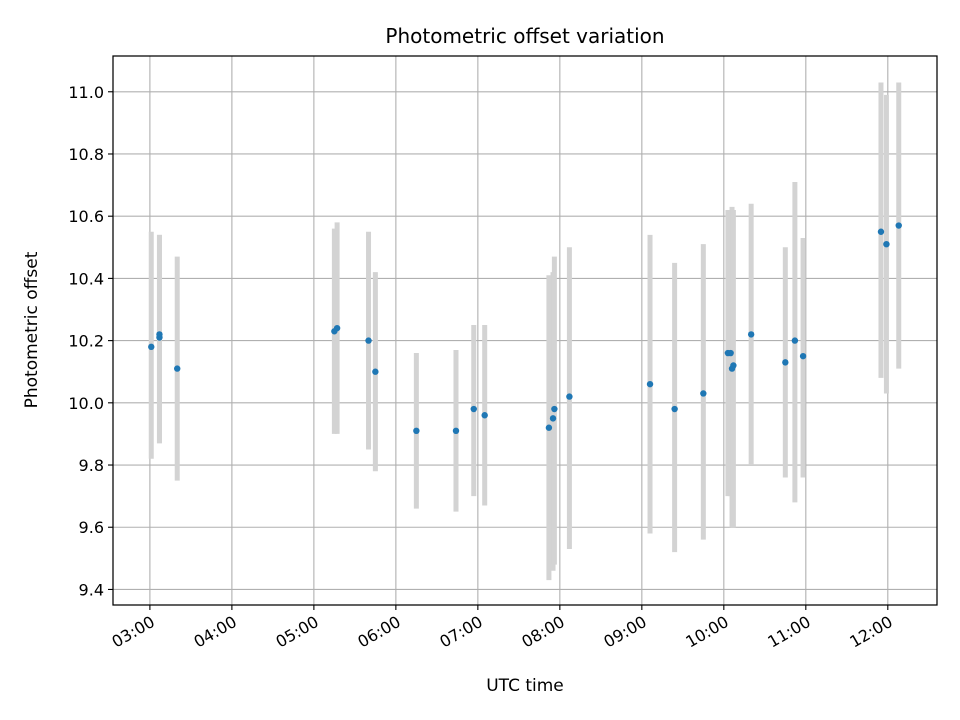 This screenshot has height=720, width=960. Describe the element at coordinates (32, 329) in the screenshot. I see `y-axis-title: Photometric offset` at that location.